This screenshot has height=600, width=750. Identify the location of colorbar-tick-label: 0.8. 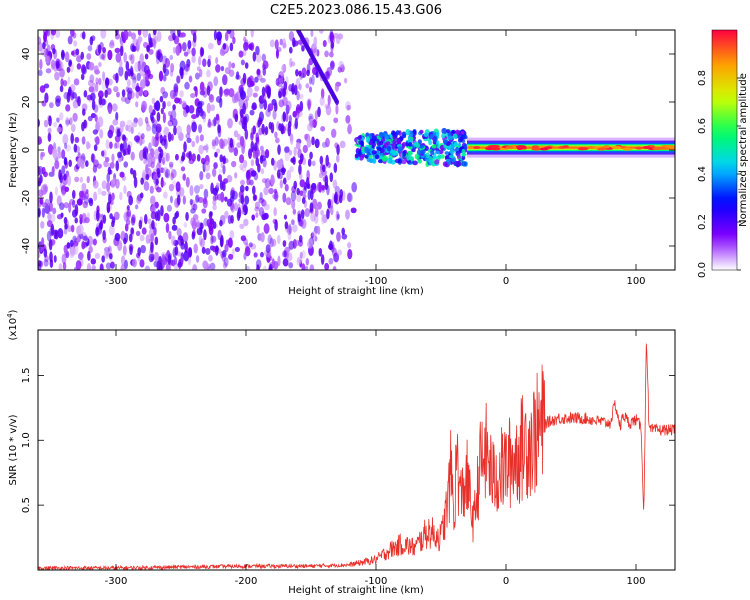
(702, 78).